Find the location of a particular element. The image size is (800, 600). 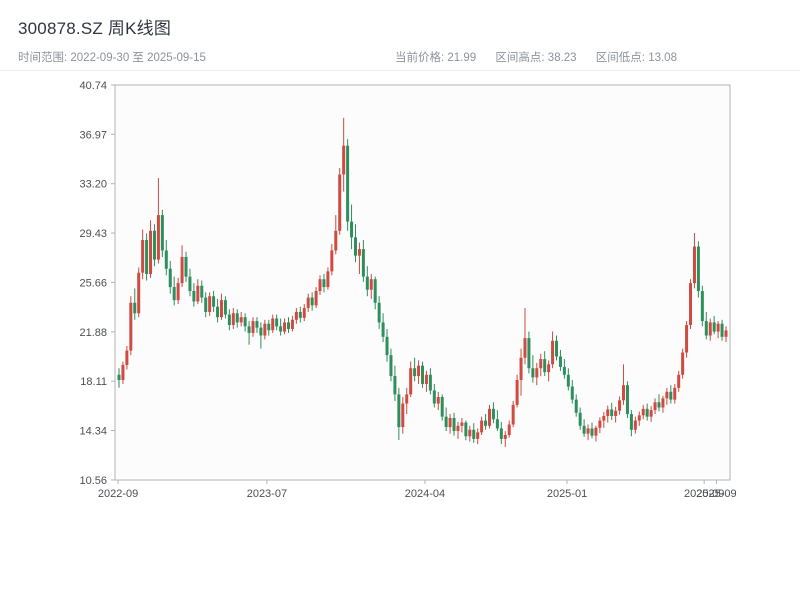

x-tick-label: 2025-09 is located at coordinates (704, 494).